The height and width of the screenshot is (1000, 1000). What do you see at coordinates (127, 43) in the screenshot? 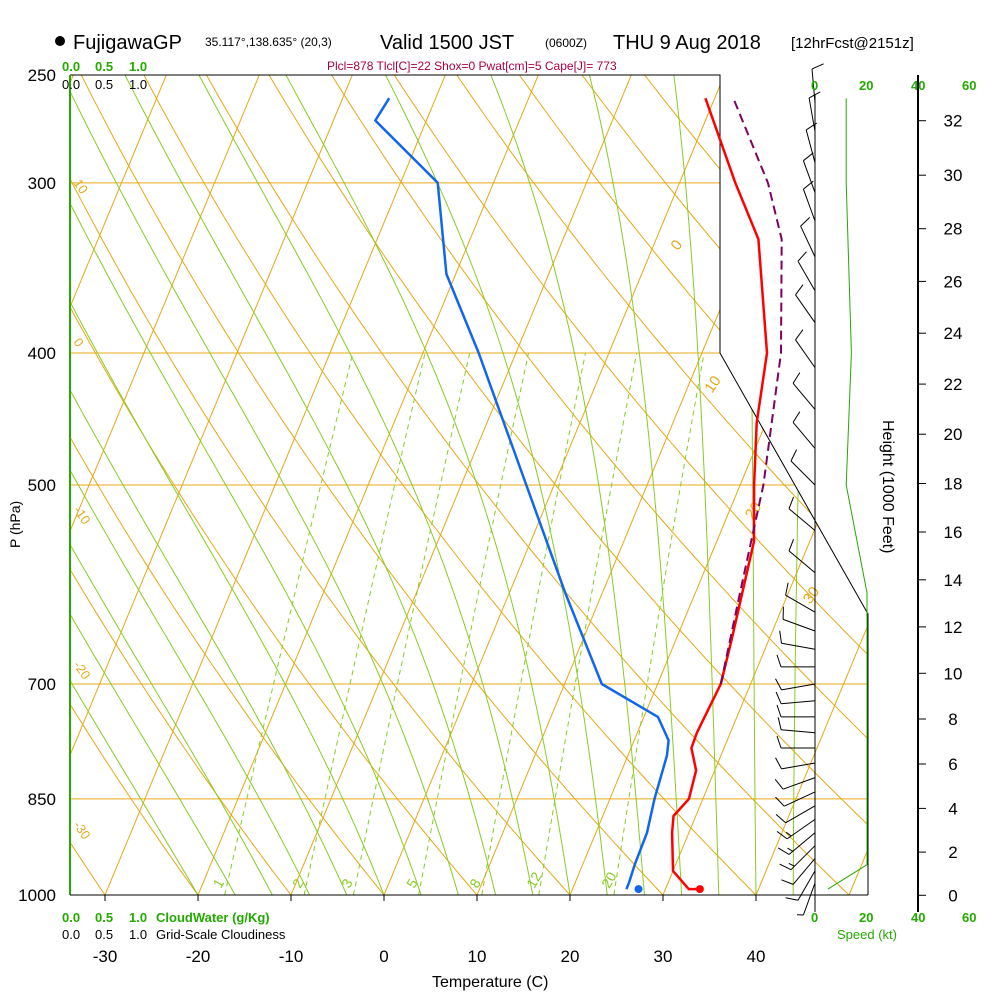
I see `station-name: FujigawaGP` at bounding box center [127, 43].